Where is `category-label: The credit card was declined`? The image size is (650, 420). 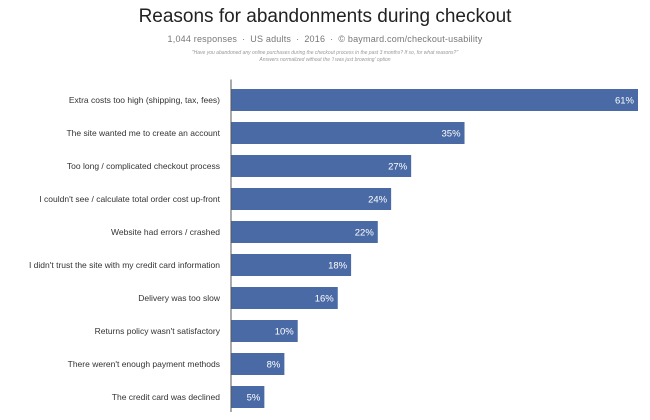
category-label: The credit card was declined is located at coordinates (166, 397).